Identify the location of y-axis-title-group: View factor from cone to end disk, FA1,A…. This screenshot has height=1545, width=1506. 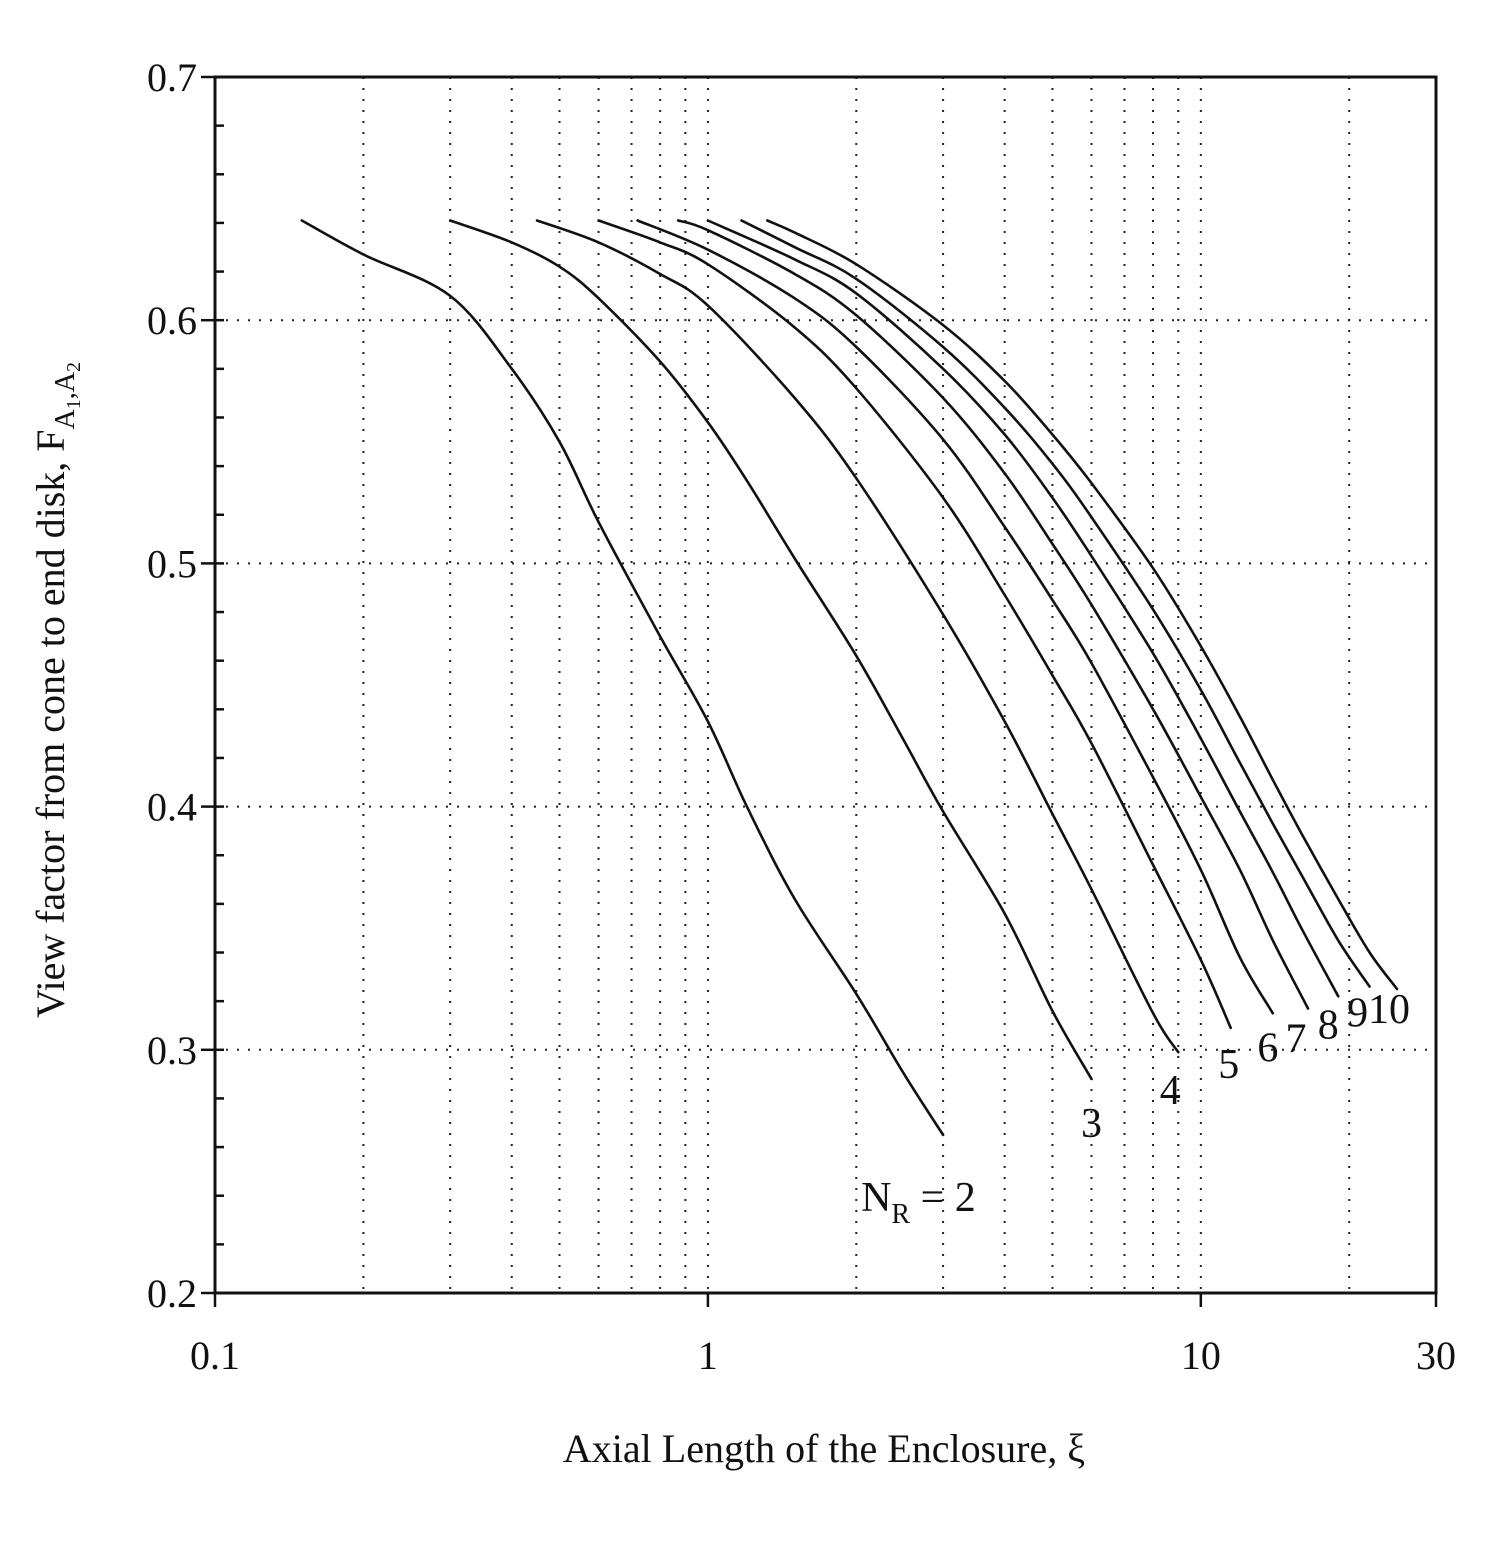
(56, 690).